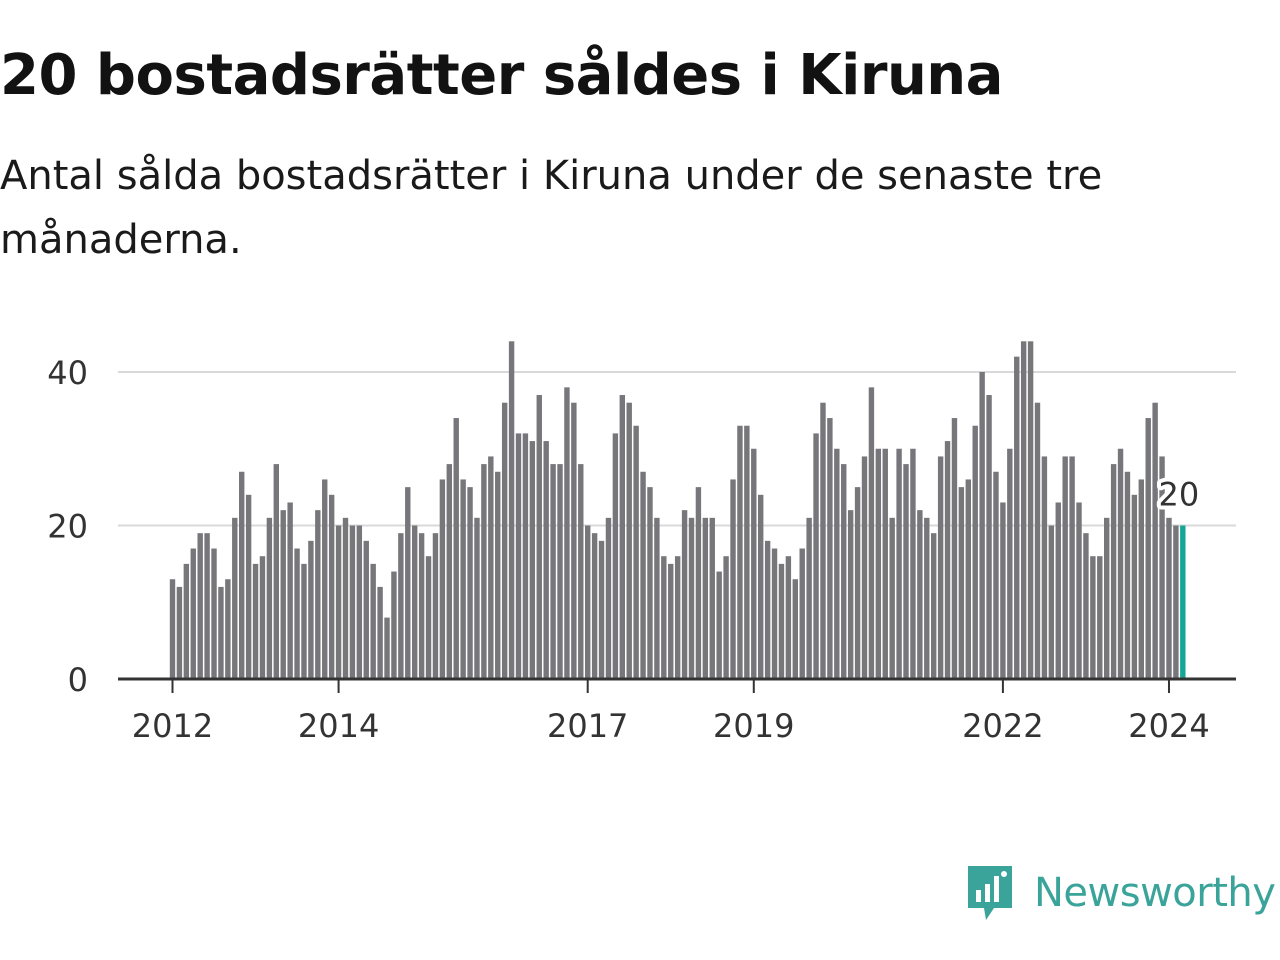  Describe the element at coordinates (677, 449) in the screenshot. I see `gridlines` at that location.